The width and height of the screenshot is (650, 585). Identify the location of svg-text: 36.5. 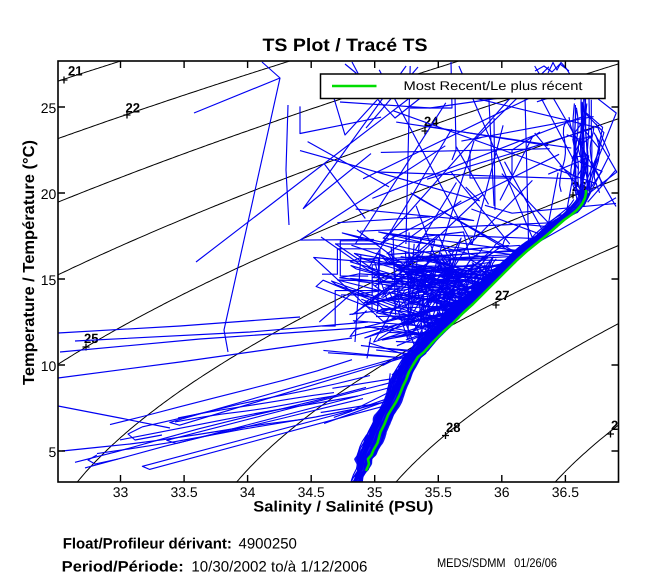
(565, 492).